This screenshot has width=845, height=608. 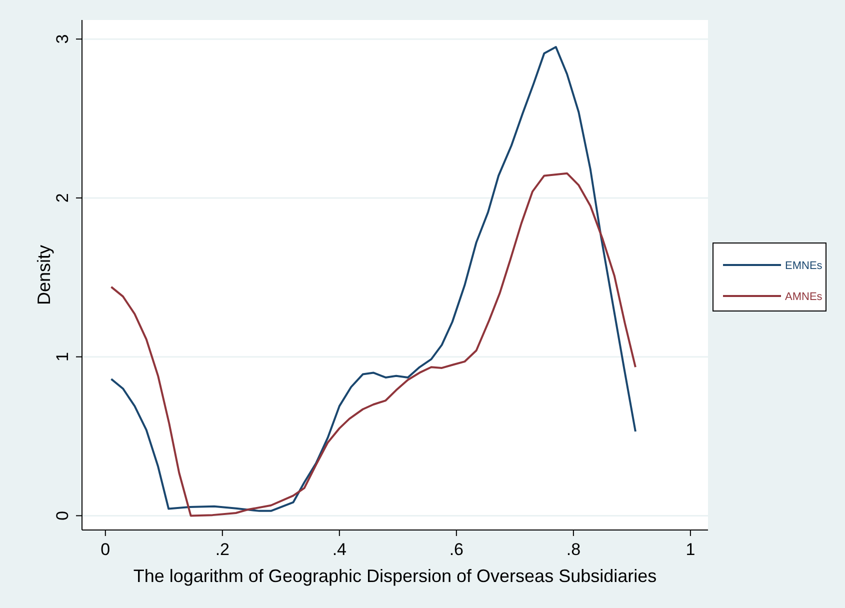 I want to click on x-tick-label: .2, so click(x=222, y=549).